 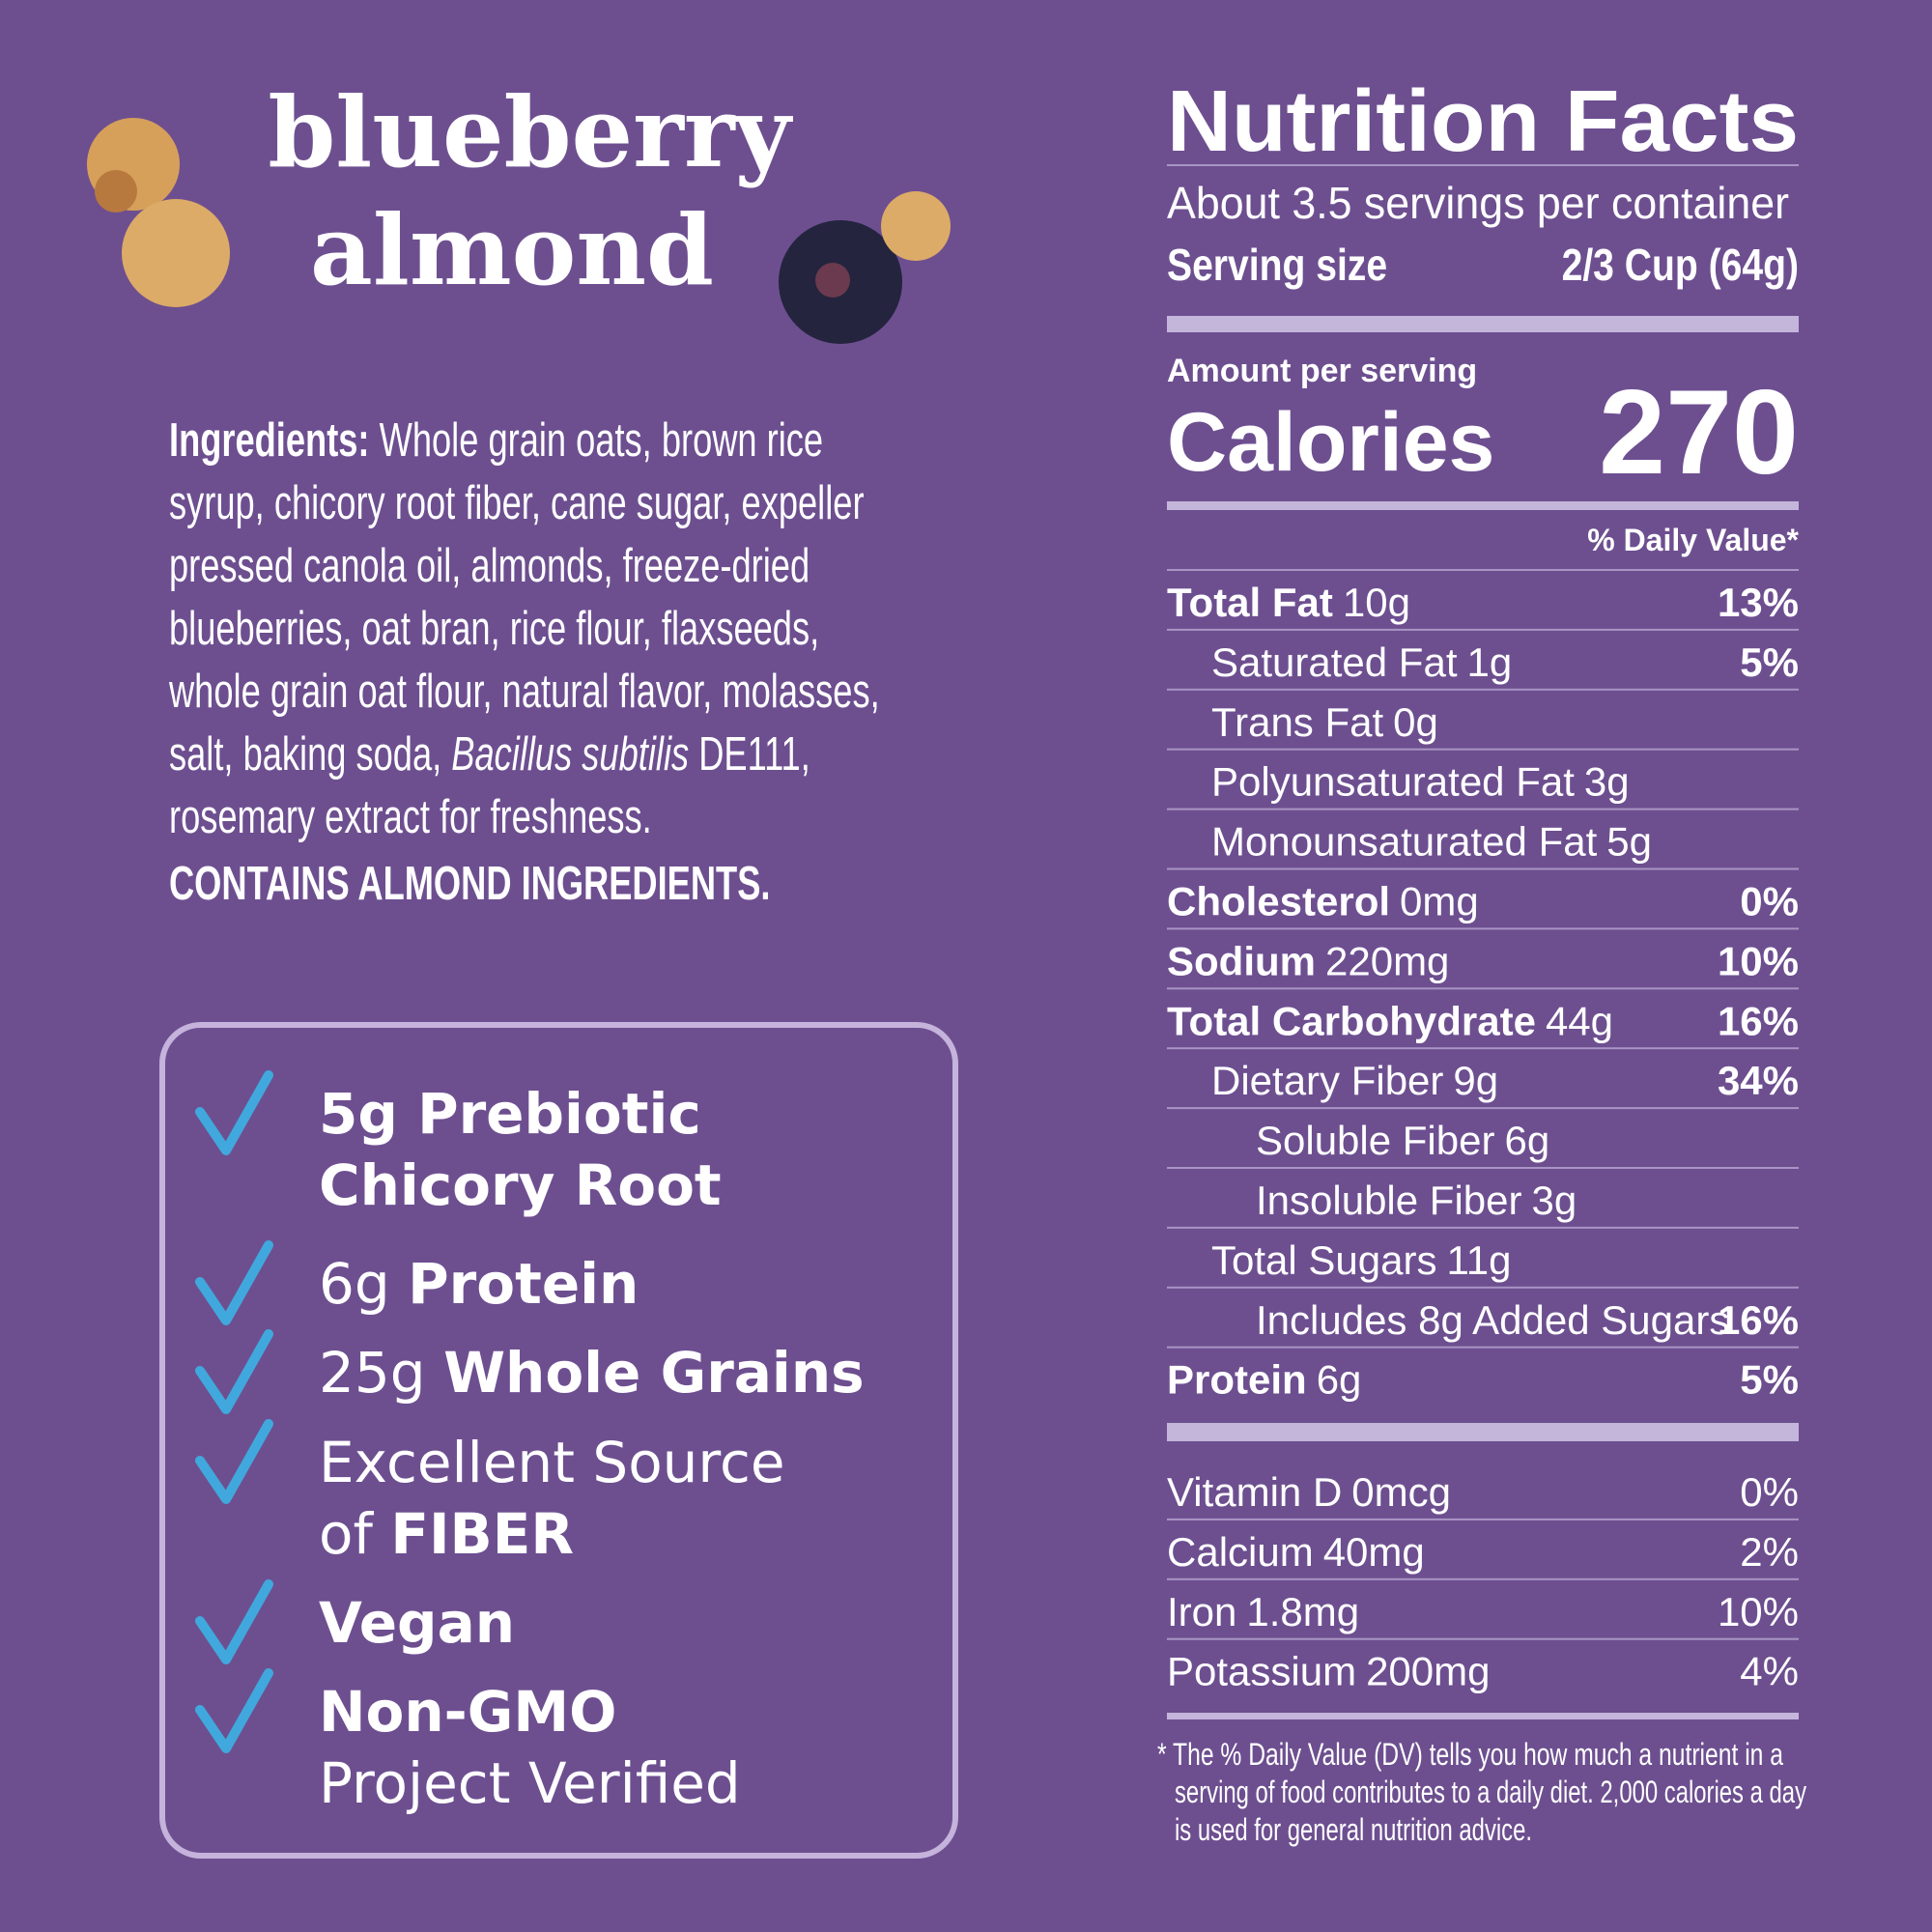 What do you see at coordinates (417, 1623) in the screenshot?
I see `claim-text: Vegan` at bounding box center [417, 1623].